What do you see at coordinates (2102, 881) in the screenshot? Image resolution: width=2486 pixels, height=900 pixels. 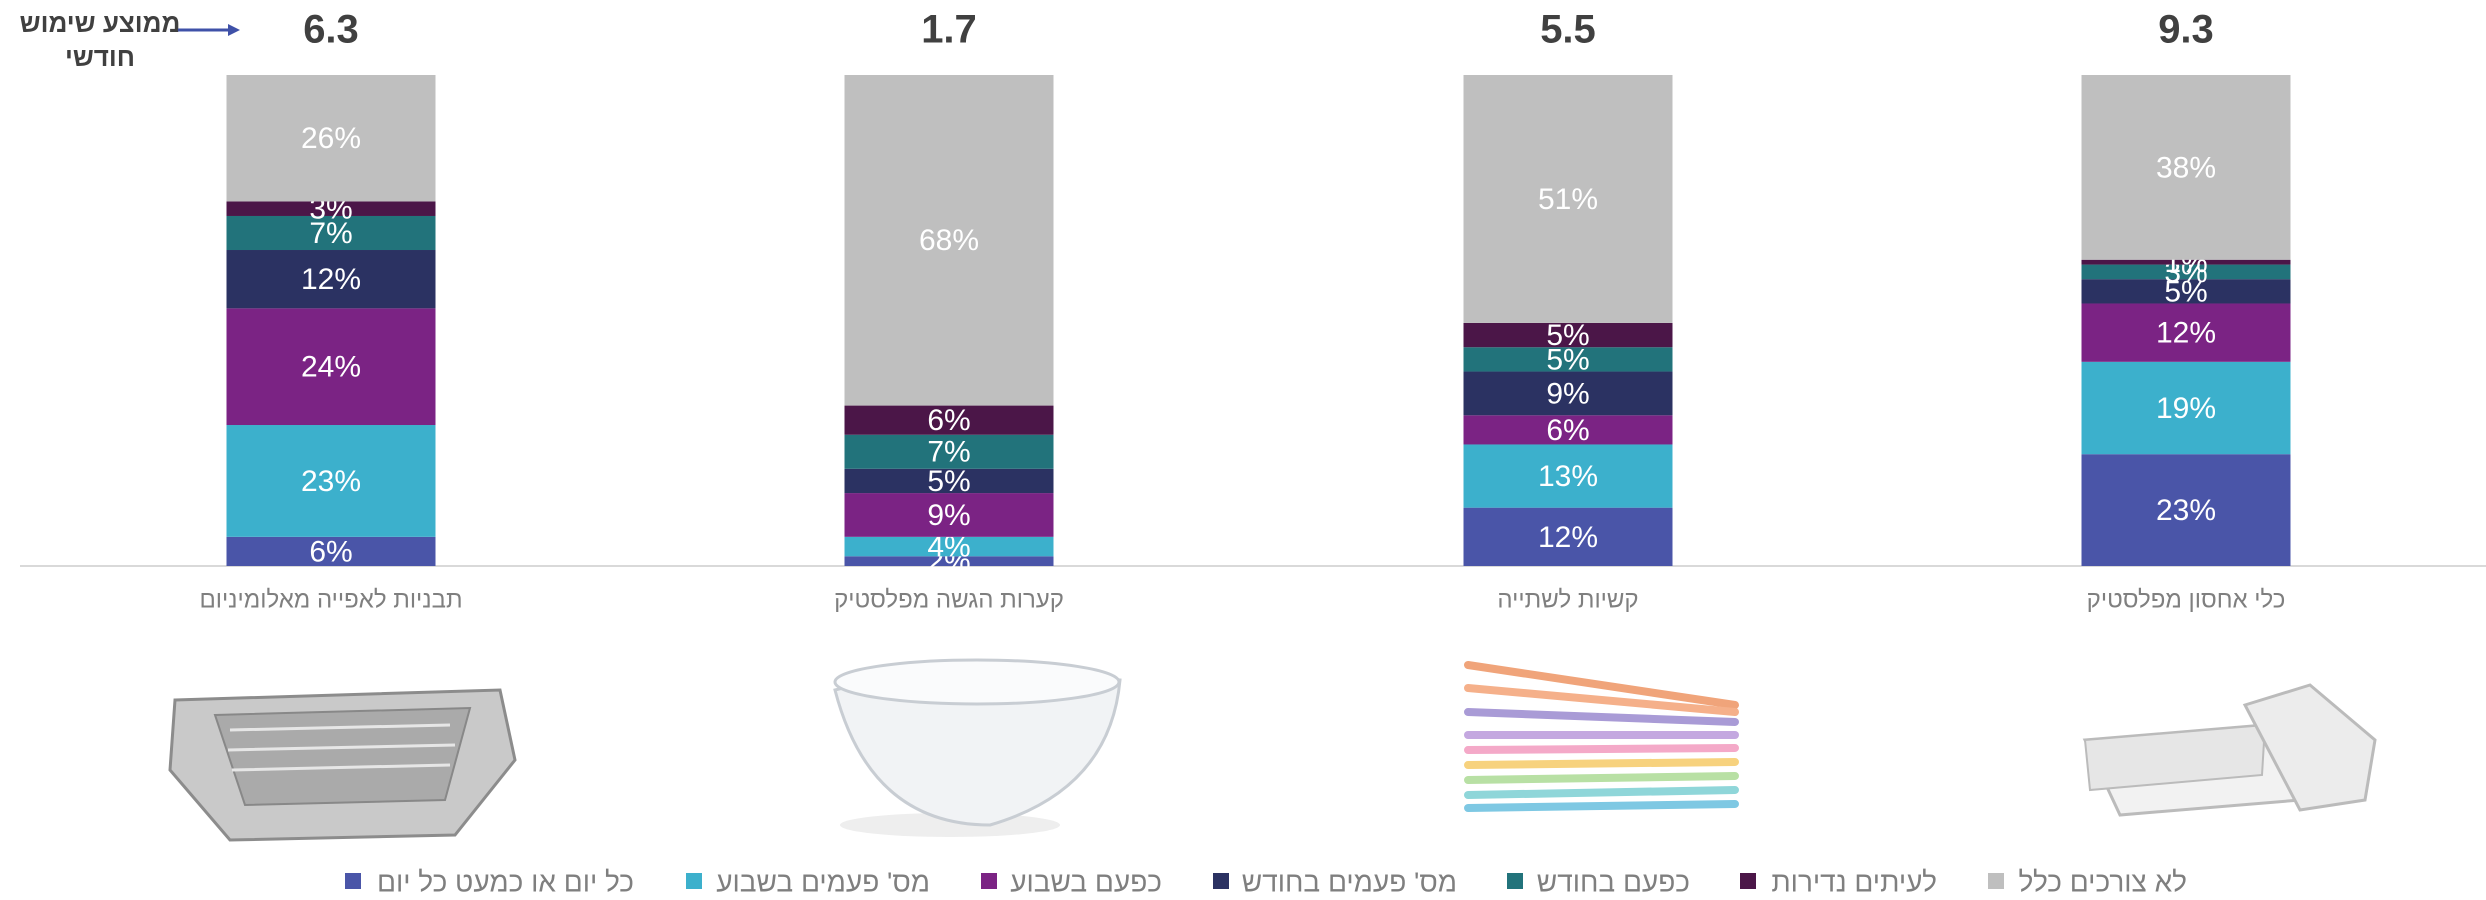 I see `legend-label: לא צורכים כלל` at bounding box center [2102, 881].